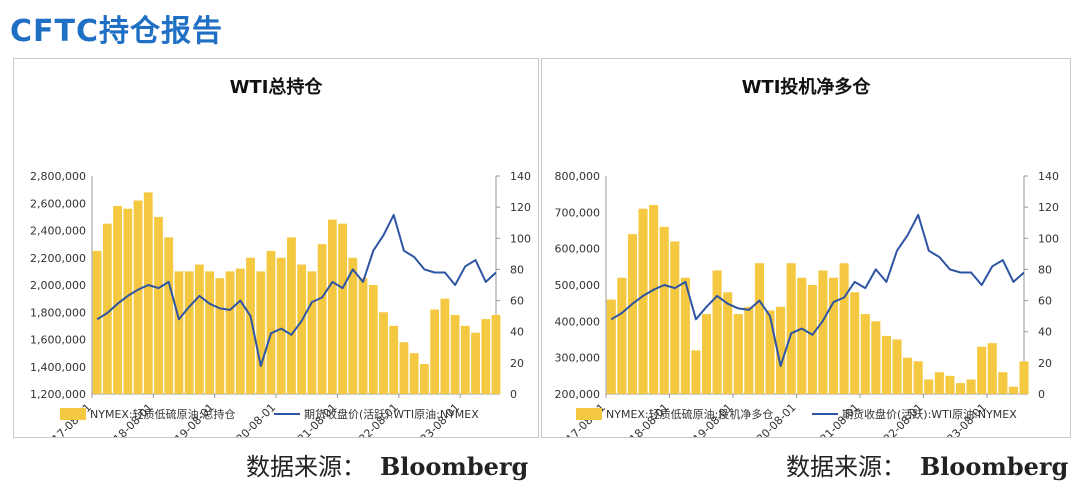  Describe the element at coordinates (306, 467) in the screenshot. I see `source-label: 数据来源：` at that location.